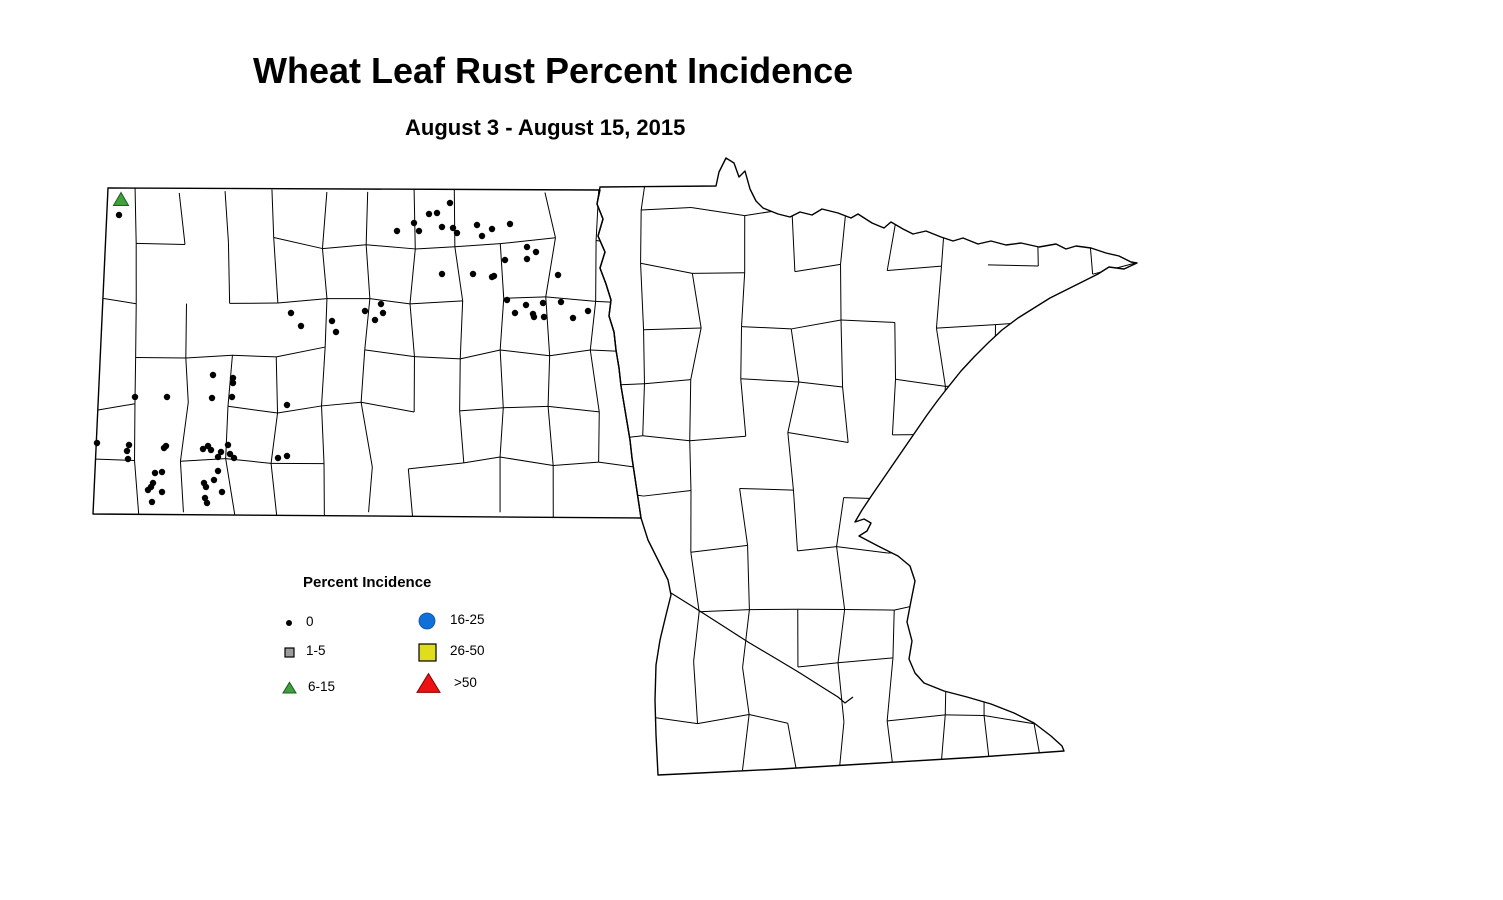  I want to click on nd-county-lines, so click(367, 353).